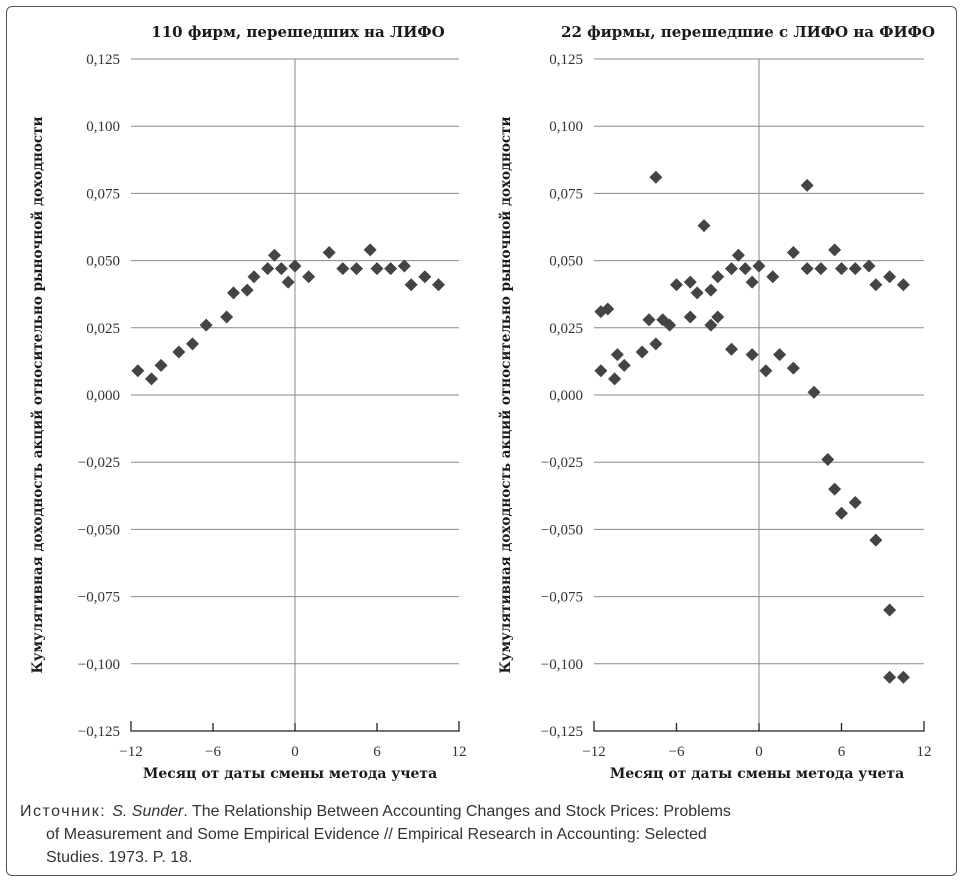 The image size is (963, 880). What do you see at coordinates (842, 752) in the screenshot?
I see `chart-2-x-tick-label: 6` at bounding box center [842, 752].